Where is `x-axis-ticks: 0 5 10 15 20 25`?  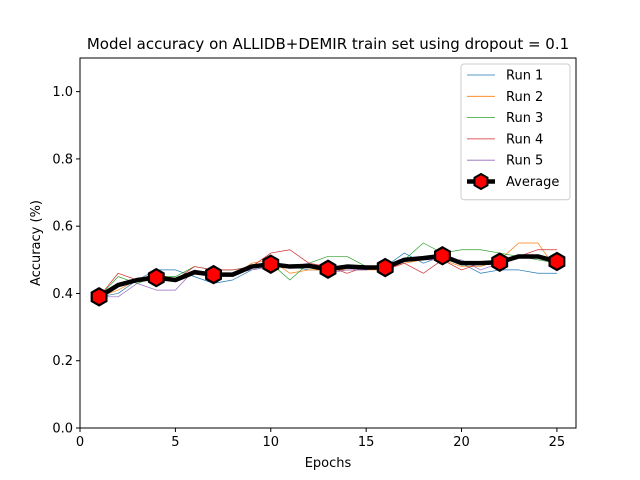 x-axis-ticks: 0 5 10 15 20 25 is located at coordinates (320, 439).